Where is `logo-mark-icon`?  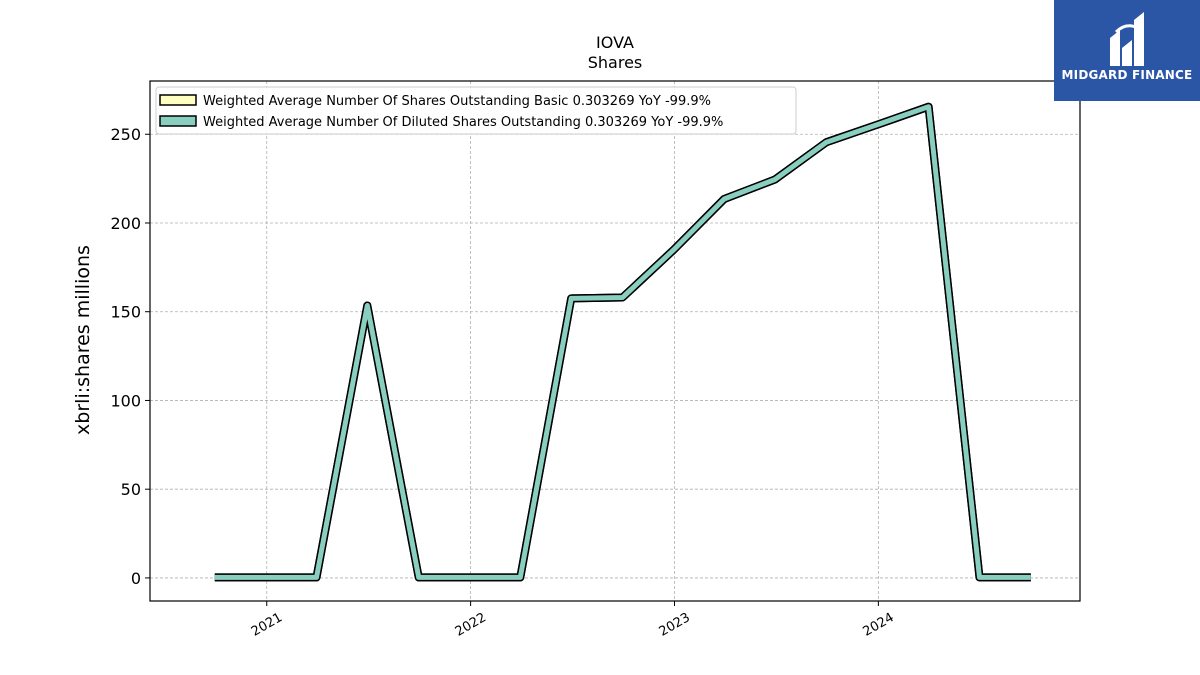
logo-mark-icon is located at coordinates (1127, 39).